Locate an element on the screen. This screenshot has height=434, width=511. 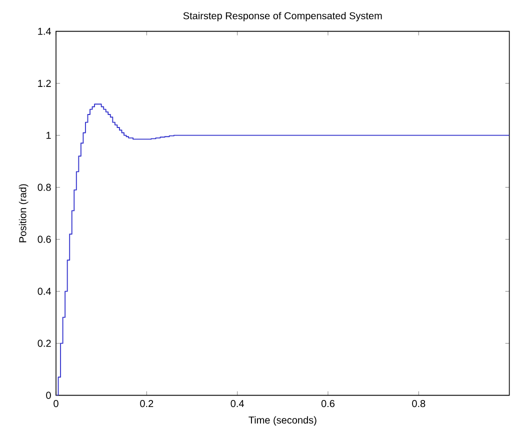
x-tick-label: 0 is located at coordinates (56, 404).